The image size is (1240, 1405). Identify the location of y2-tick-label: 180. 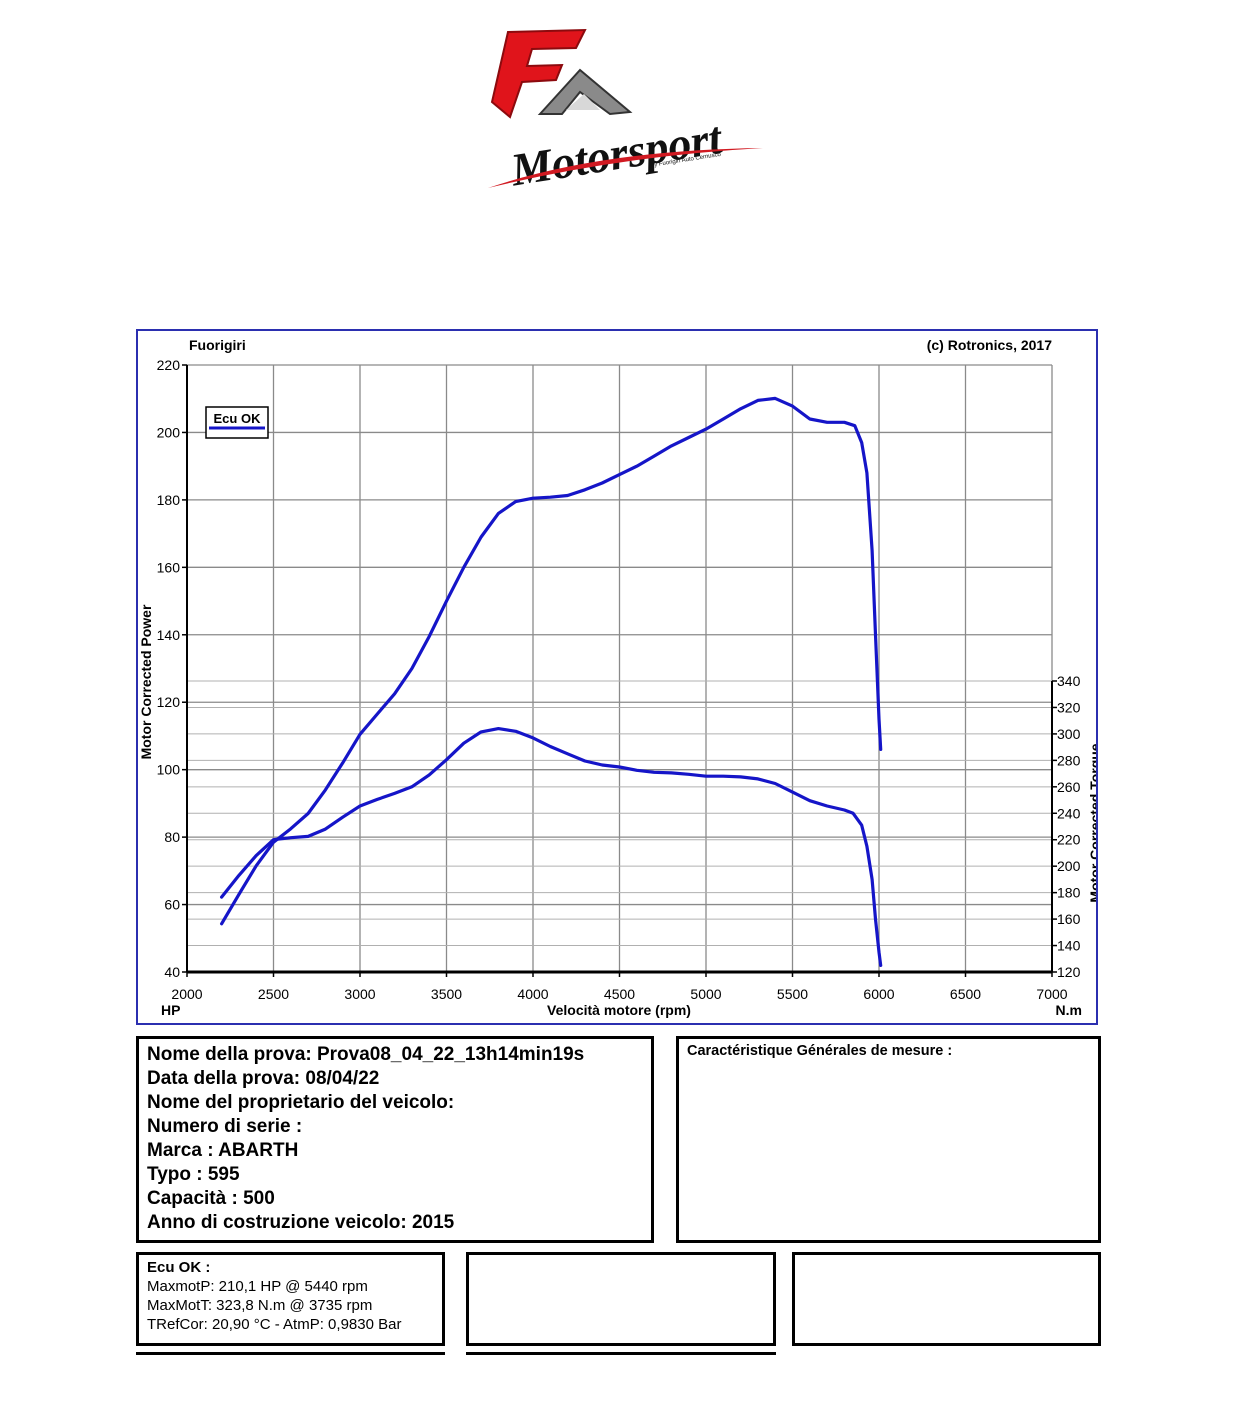
(1069, 893).